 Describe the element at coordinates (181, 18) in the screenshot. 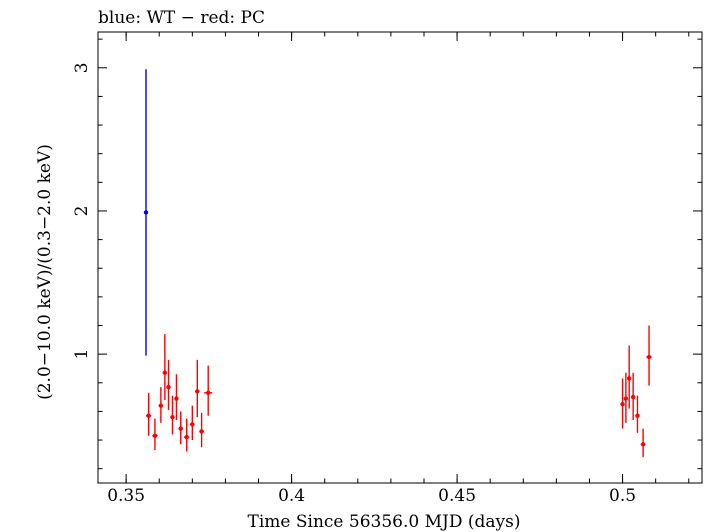

I see `chart-title: blue: WT − red: PC` at that location.